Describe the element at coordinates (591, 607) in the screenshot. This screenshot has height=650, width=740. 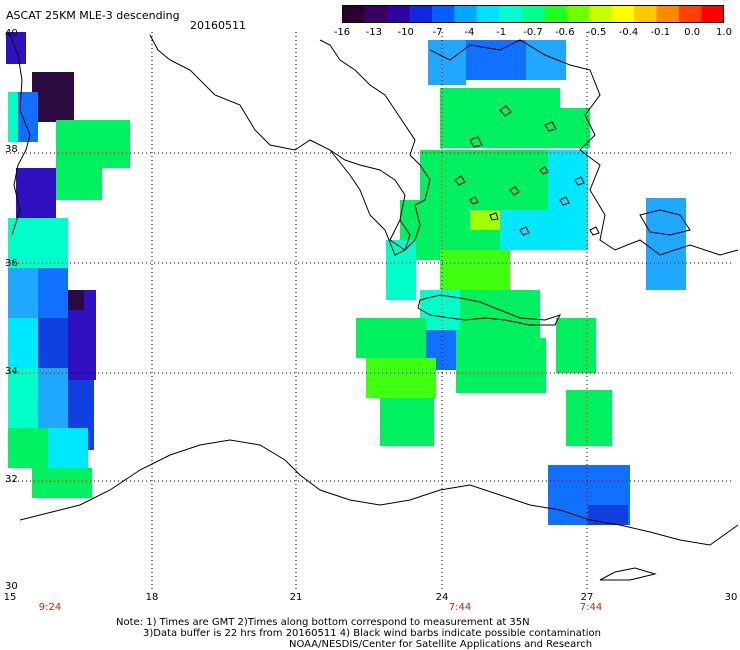
I see `time-label-3: 7:44` at that location.